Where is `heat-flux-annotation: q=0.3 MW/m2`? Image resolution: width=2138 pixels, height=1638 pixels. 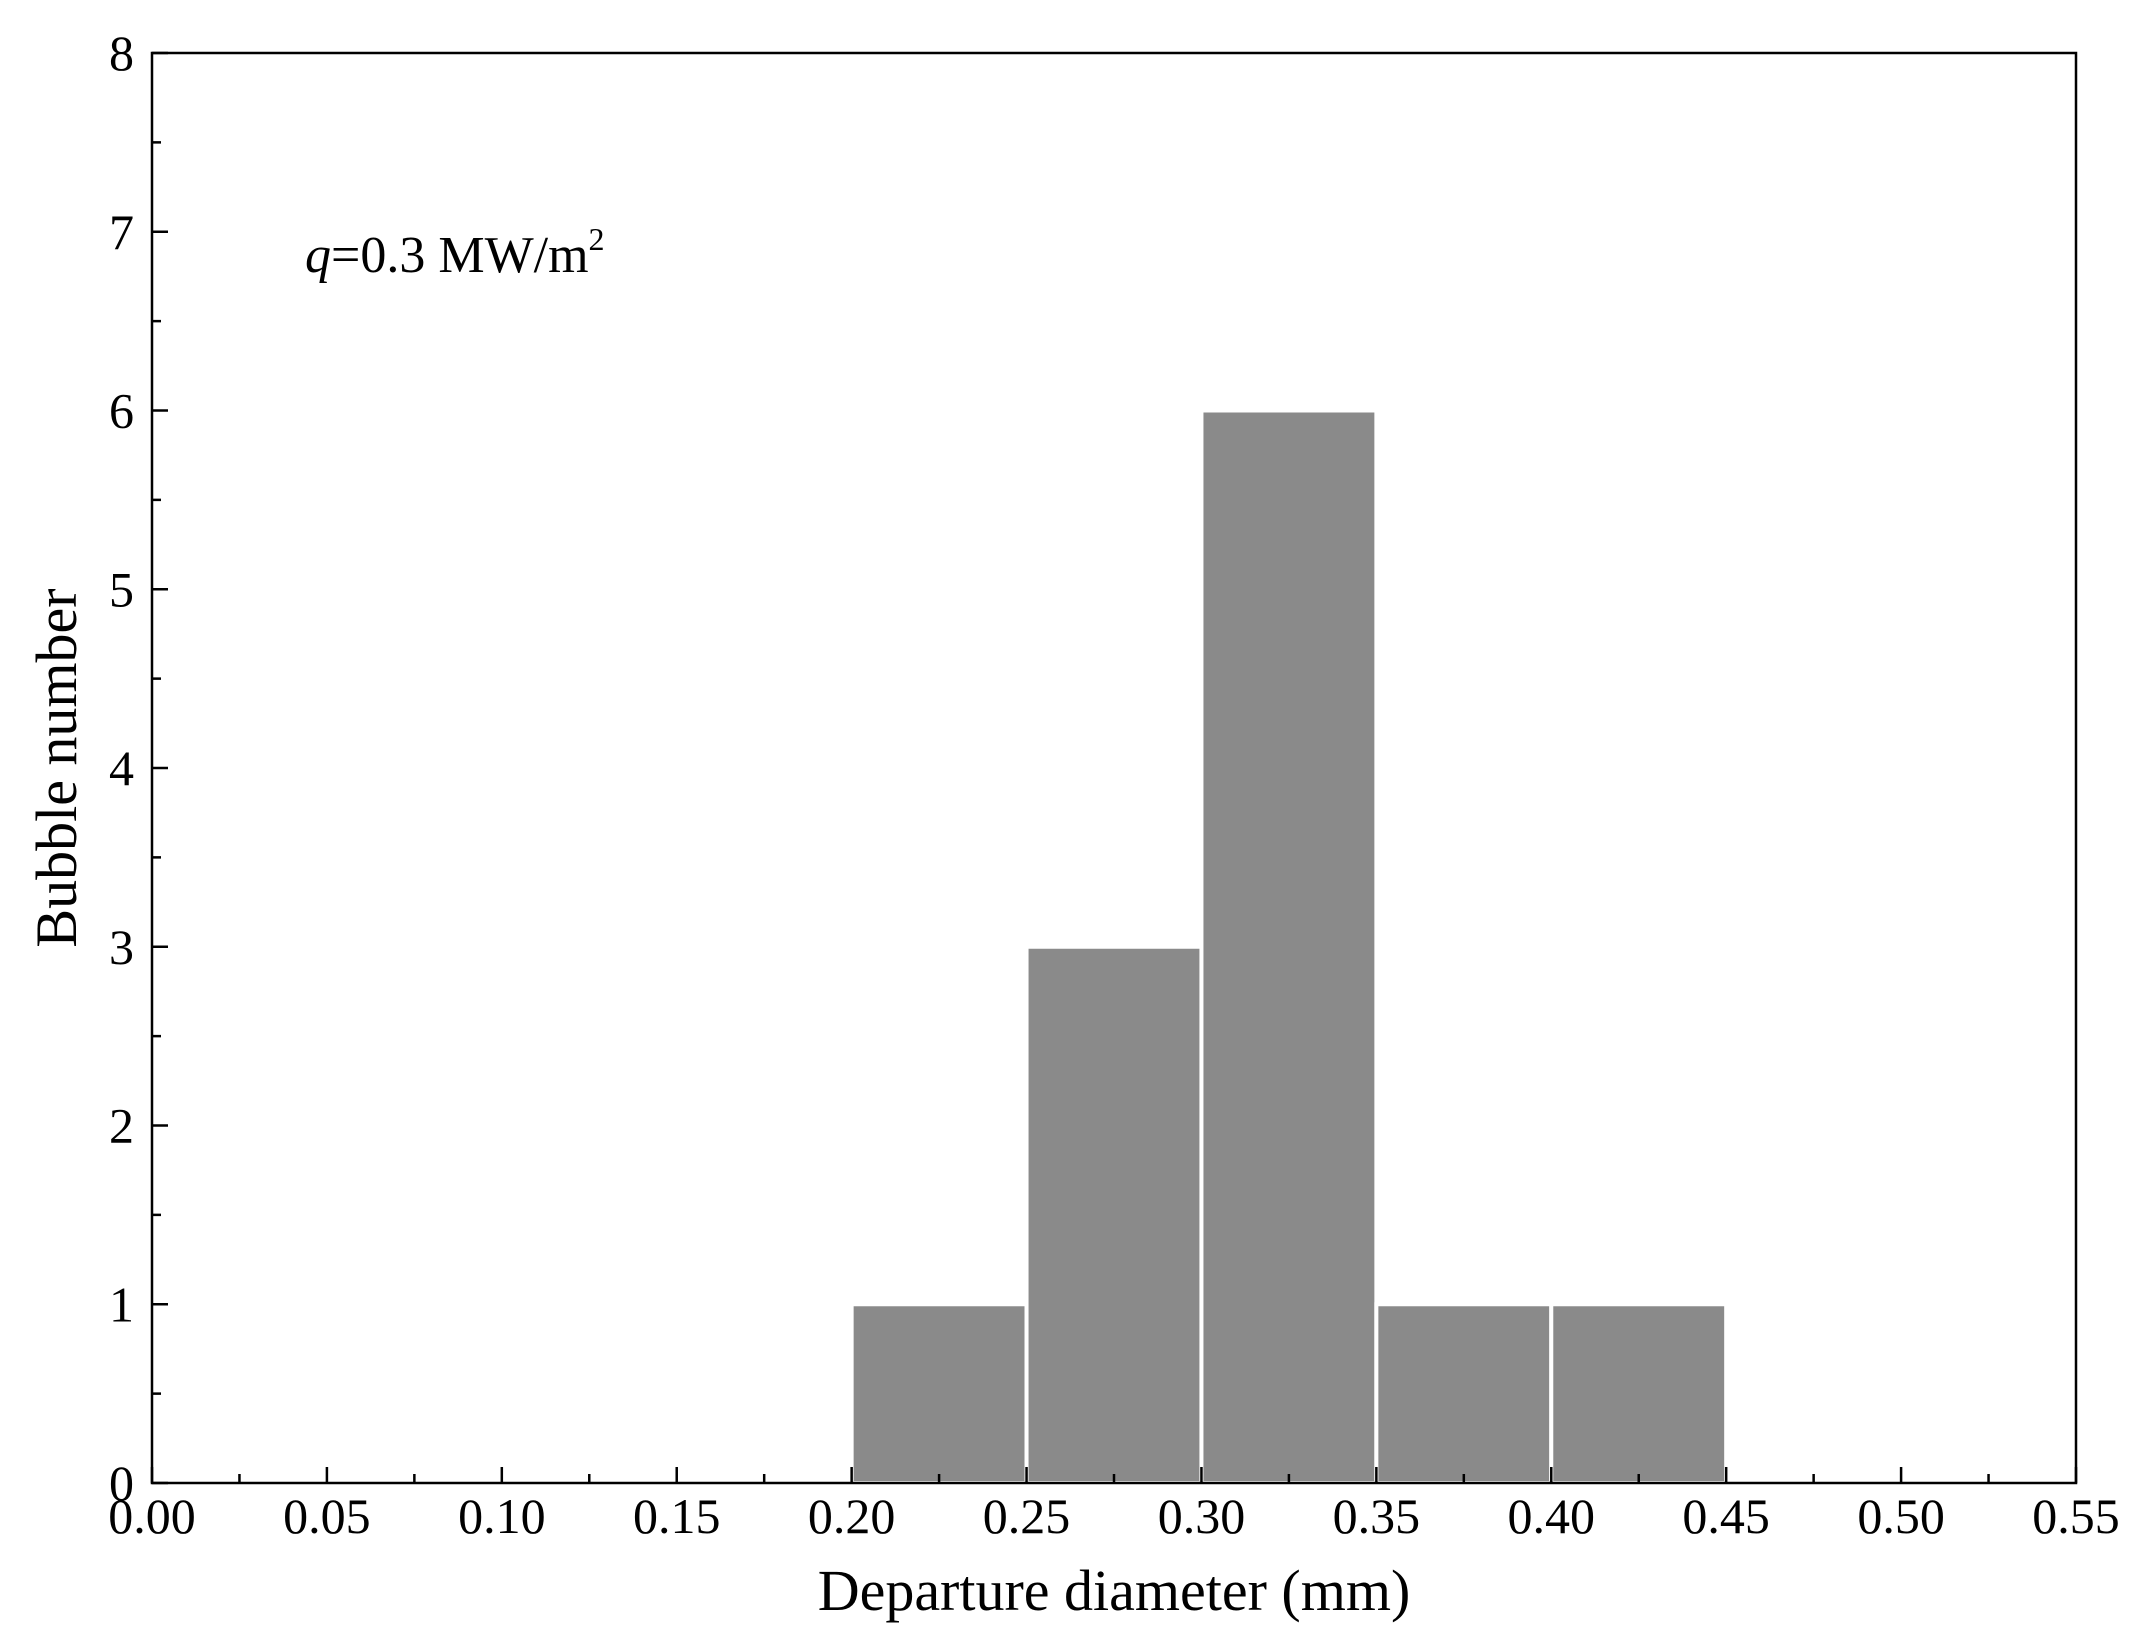
heat-flux-annotation: q=0.3 MW/m2 is located at coordinates (455, 252).